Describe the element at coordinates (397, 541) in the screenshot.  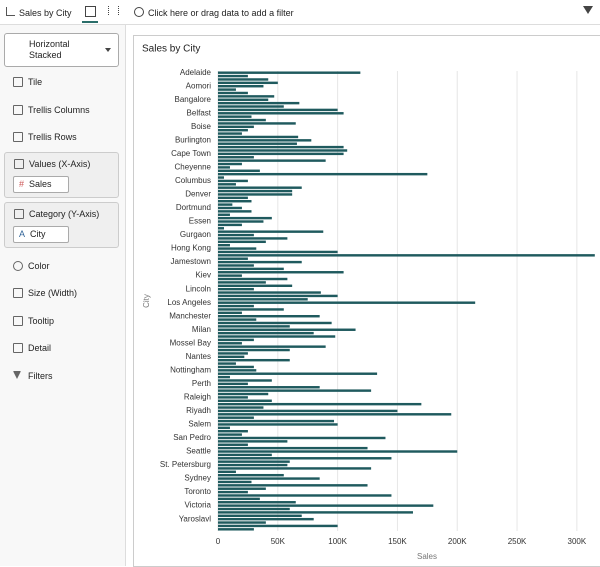
I see `x-tick-label: 150K` at that location.